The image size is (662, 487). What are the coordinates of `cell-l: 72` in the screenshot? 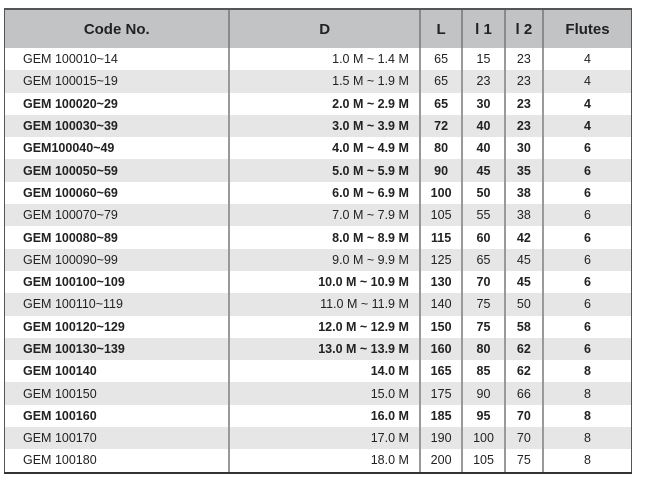 It's located at (440, 126).